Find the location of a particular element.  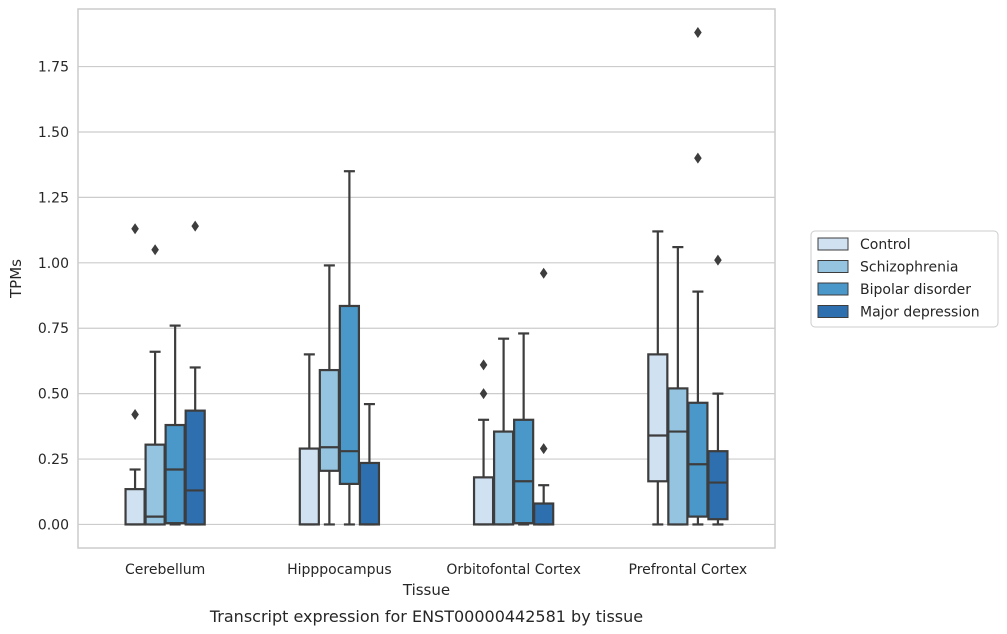

legend-label: Bipolar disorder is located at coordinates (915, 290).